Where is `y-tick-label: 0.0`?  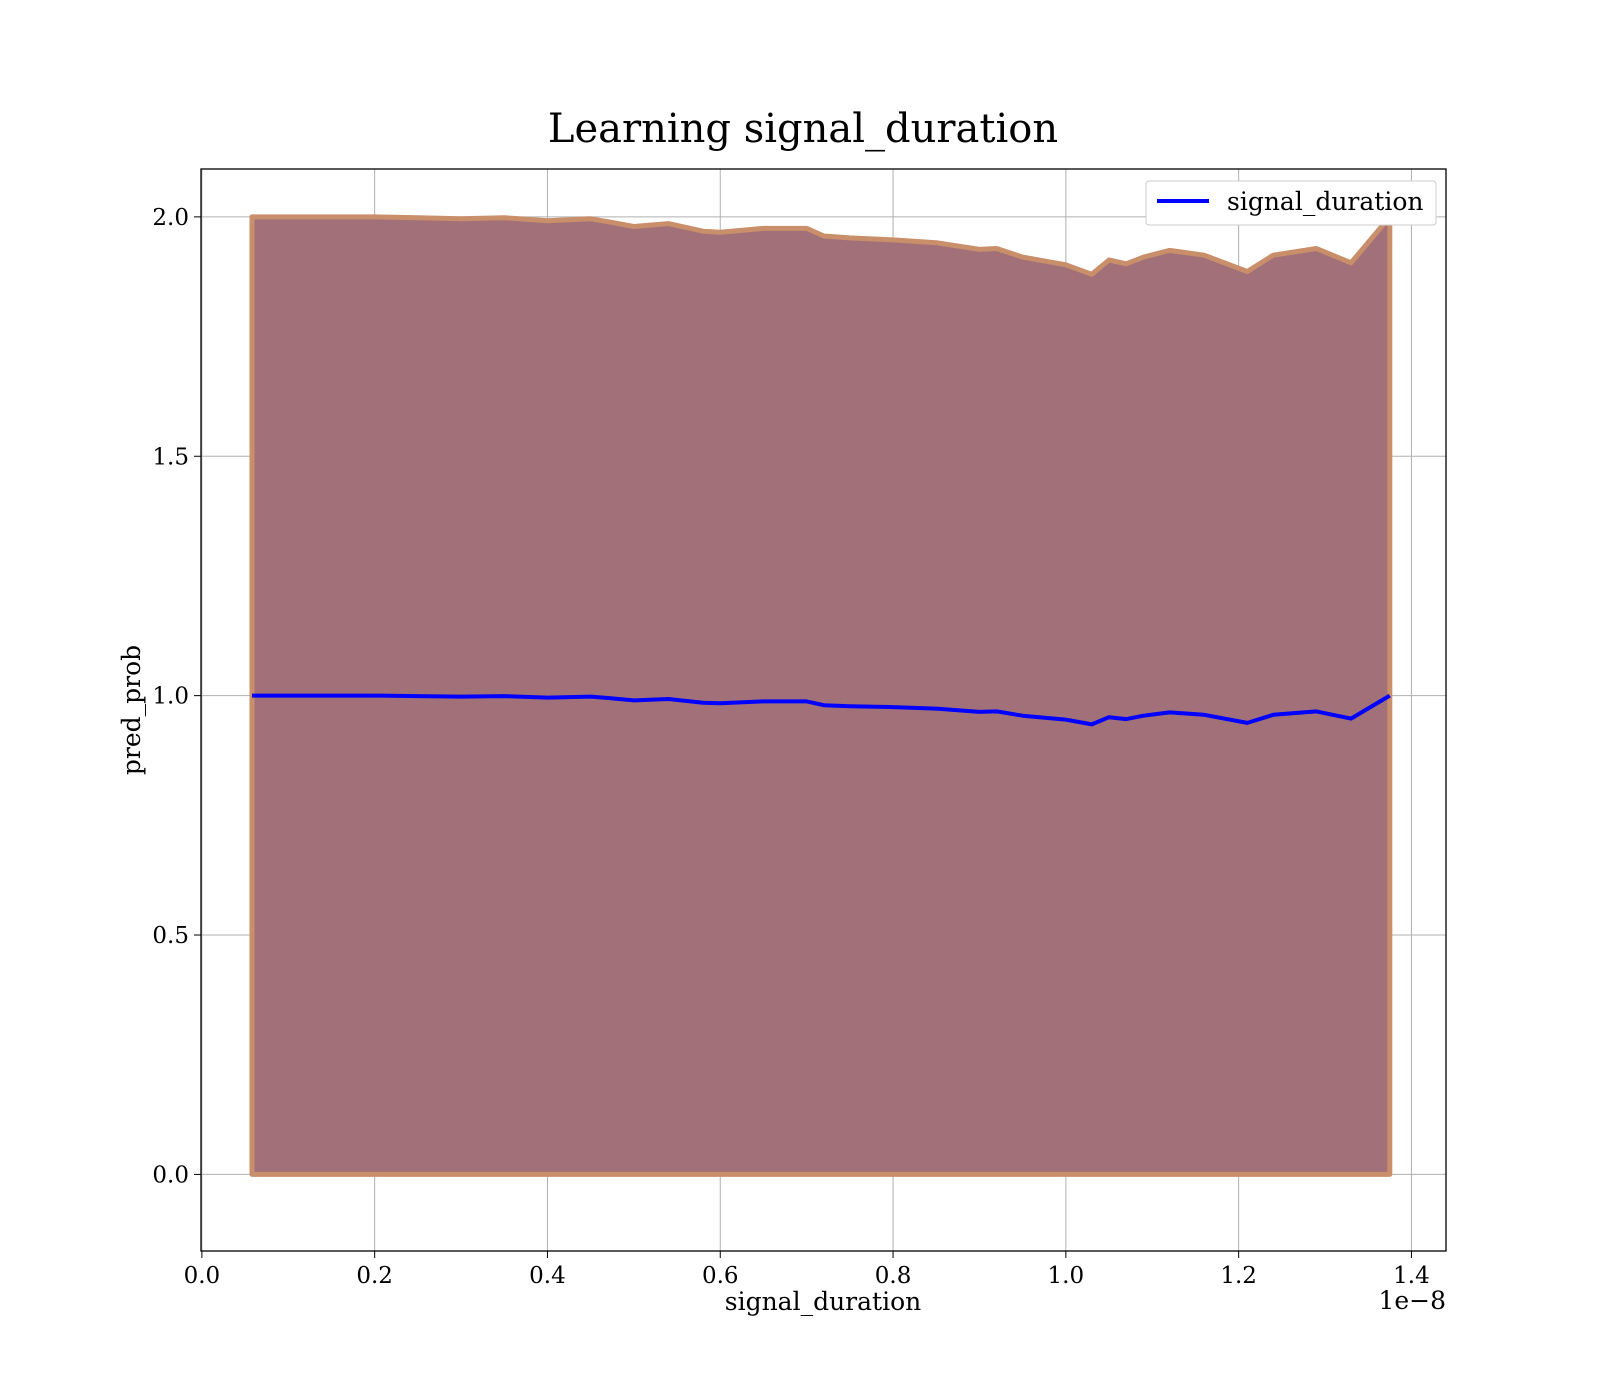
y-tick-label: 0.0 is located at coordinates (170, 1175).